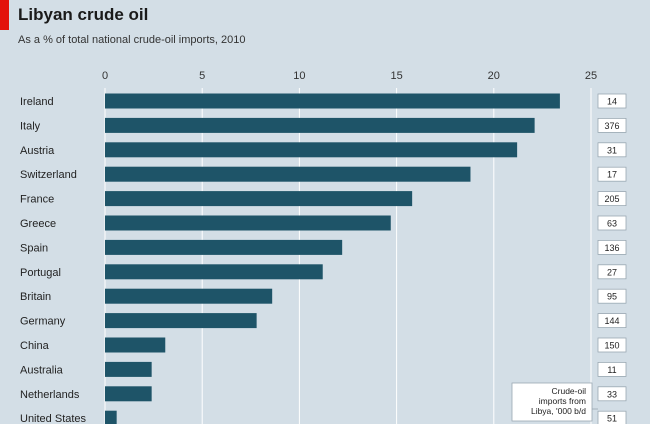 The height and width of the screenshot is (424, 650). Describe the element at coordinates (40, 273) in the screenshot. I see `category-label: Portugal` at that location.